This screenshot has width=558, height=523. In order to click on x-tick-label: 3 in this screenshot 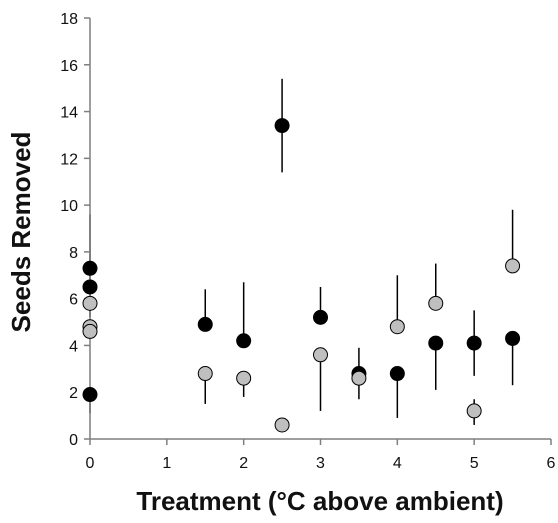, I will do `click(320, 463)`.